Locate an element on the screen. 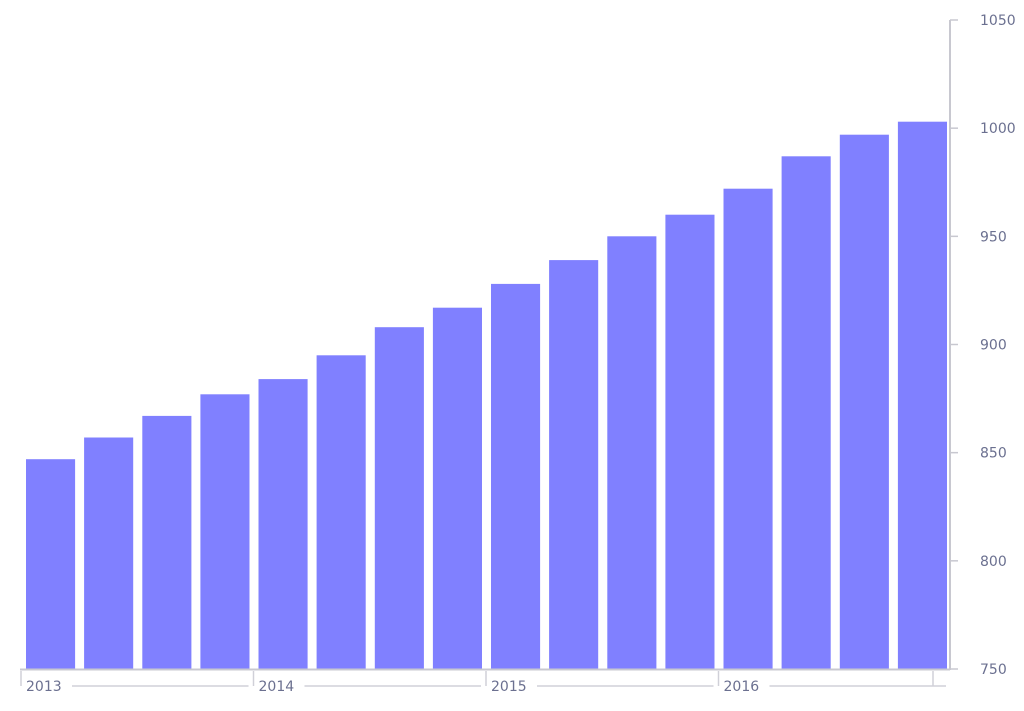 The image size is (1024, 711). y-tick-label-800: 800 is located at coordinates (993, 562).